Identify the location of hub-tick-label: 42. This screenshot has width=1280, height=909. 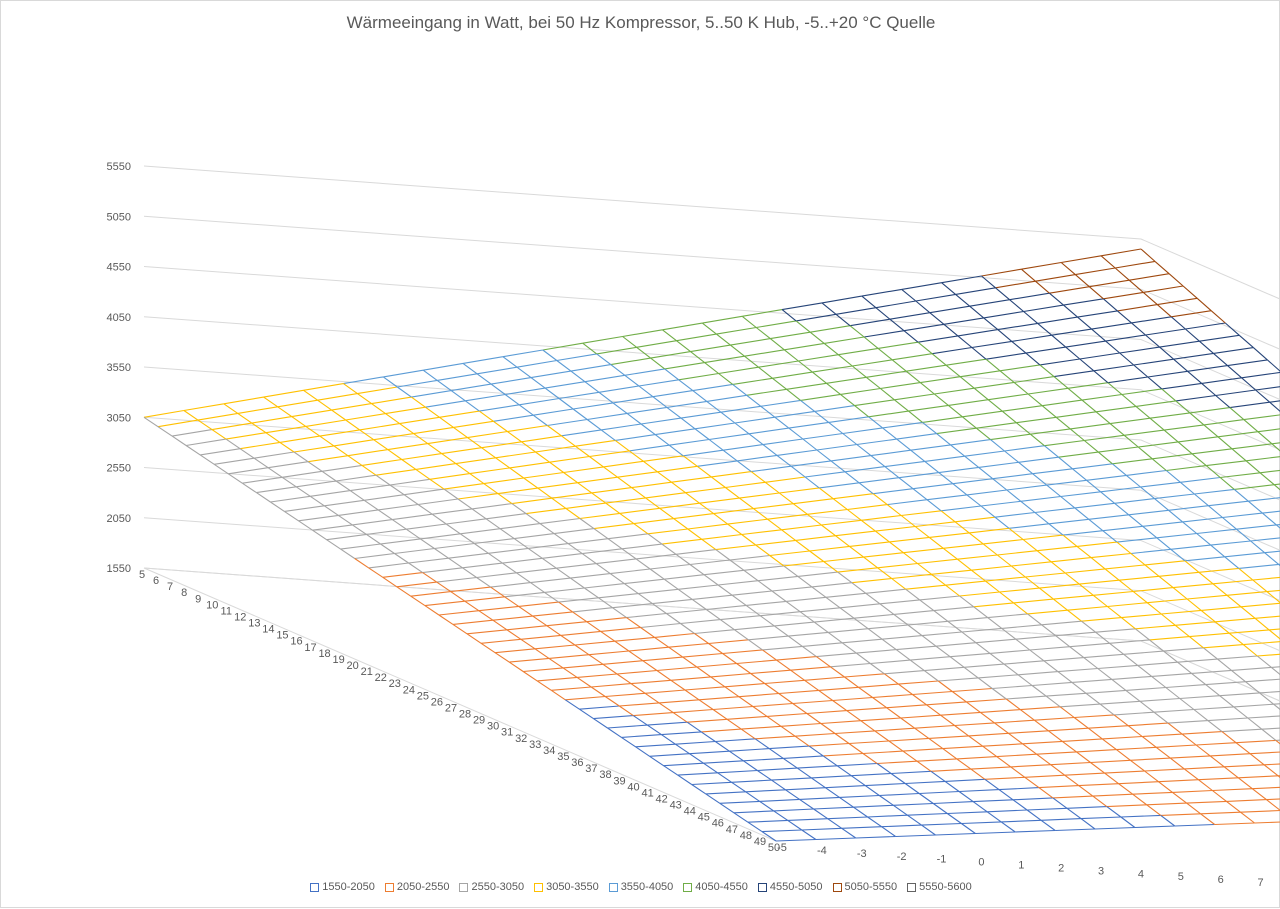
(662, 799).